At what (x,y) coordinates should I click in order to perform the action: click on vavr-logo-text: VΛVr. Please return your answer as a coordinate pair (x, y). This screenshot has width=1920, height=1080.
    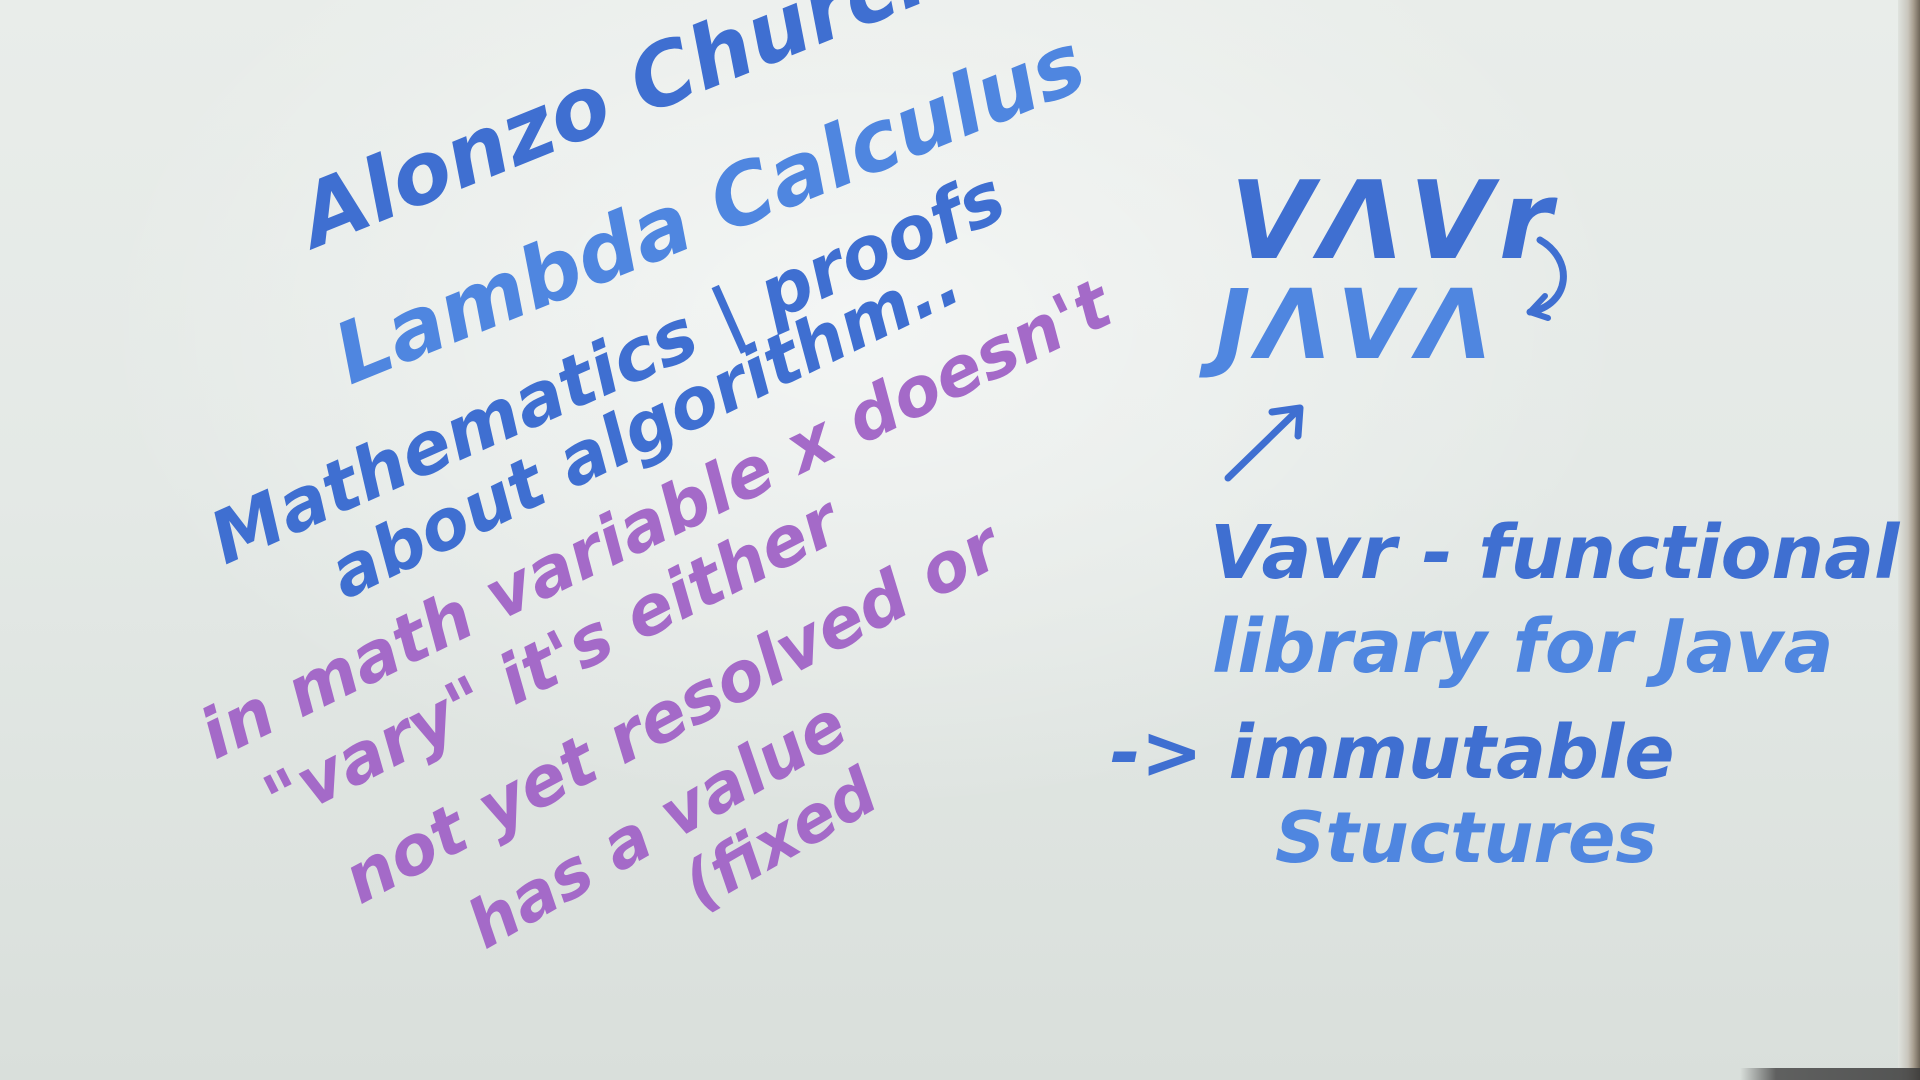
    Looking at the image, I should click on (1394, 221).